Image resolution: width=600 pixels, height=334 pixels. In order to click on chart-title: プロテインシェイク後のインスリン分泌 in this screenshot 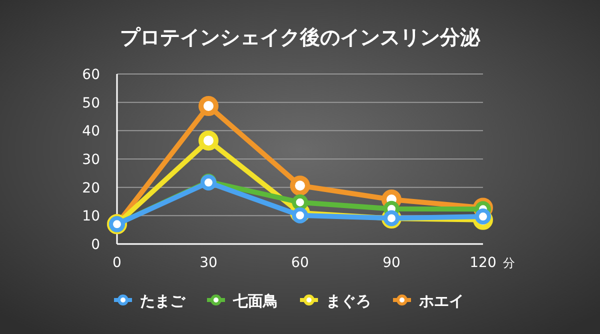, I will do `click(300, 37)`.